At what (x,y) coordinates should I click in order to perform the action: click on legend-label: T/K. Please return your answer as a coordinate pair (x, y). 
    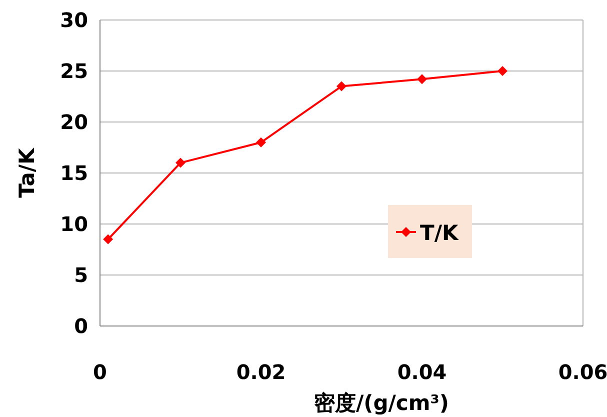
    Looking at the image, I should click on (439, 233).